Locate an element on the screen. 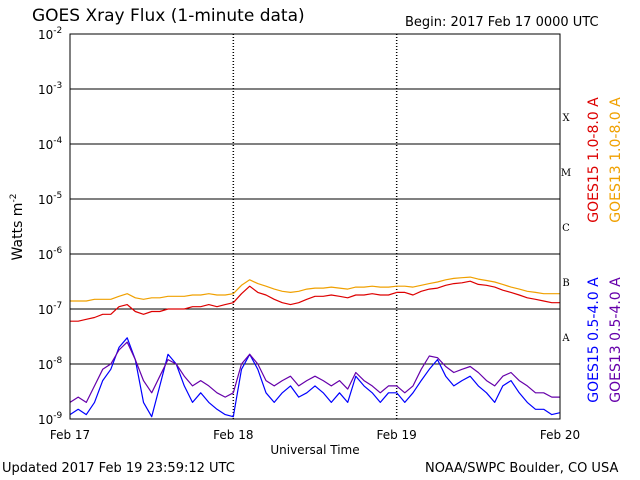 The height and width of the screenshot is (480, 640). flare-class-label: C is located at coordinates (566, 228).